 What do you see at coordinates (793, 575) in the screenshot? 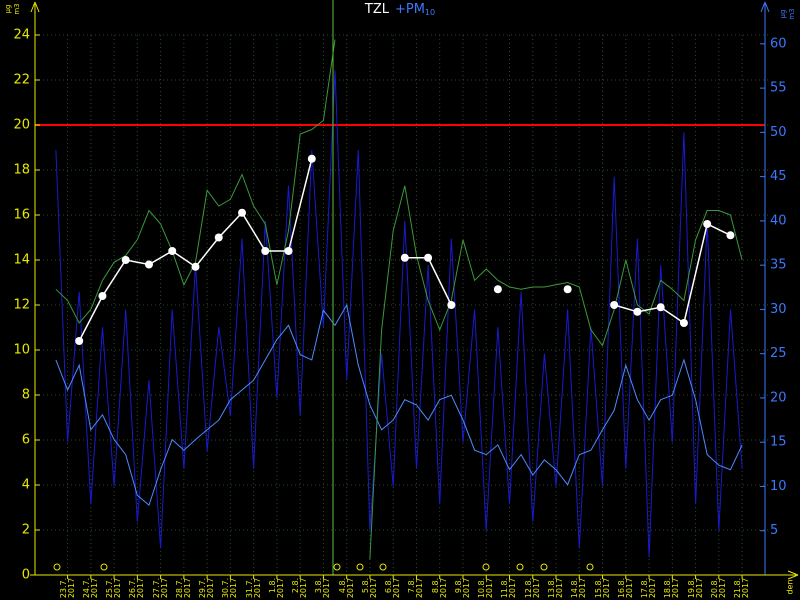
I see `x-axis-arrow` at bounding box center [793, 575].